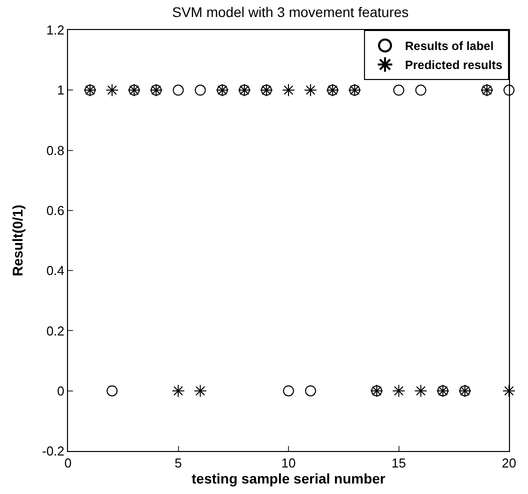  I want to click on y-tick-label: -0.2, so click(53, 451).